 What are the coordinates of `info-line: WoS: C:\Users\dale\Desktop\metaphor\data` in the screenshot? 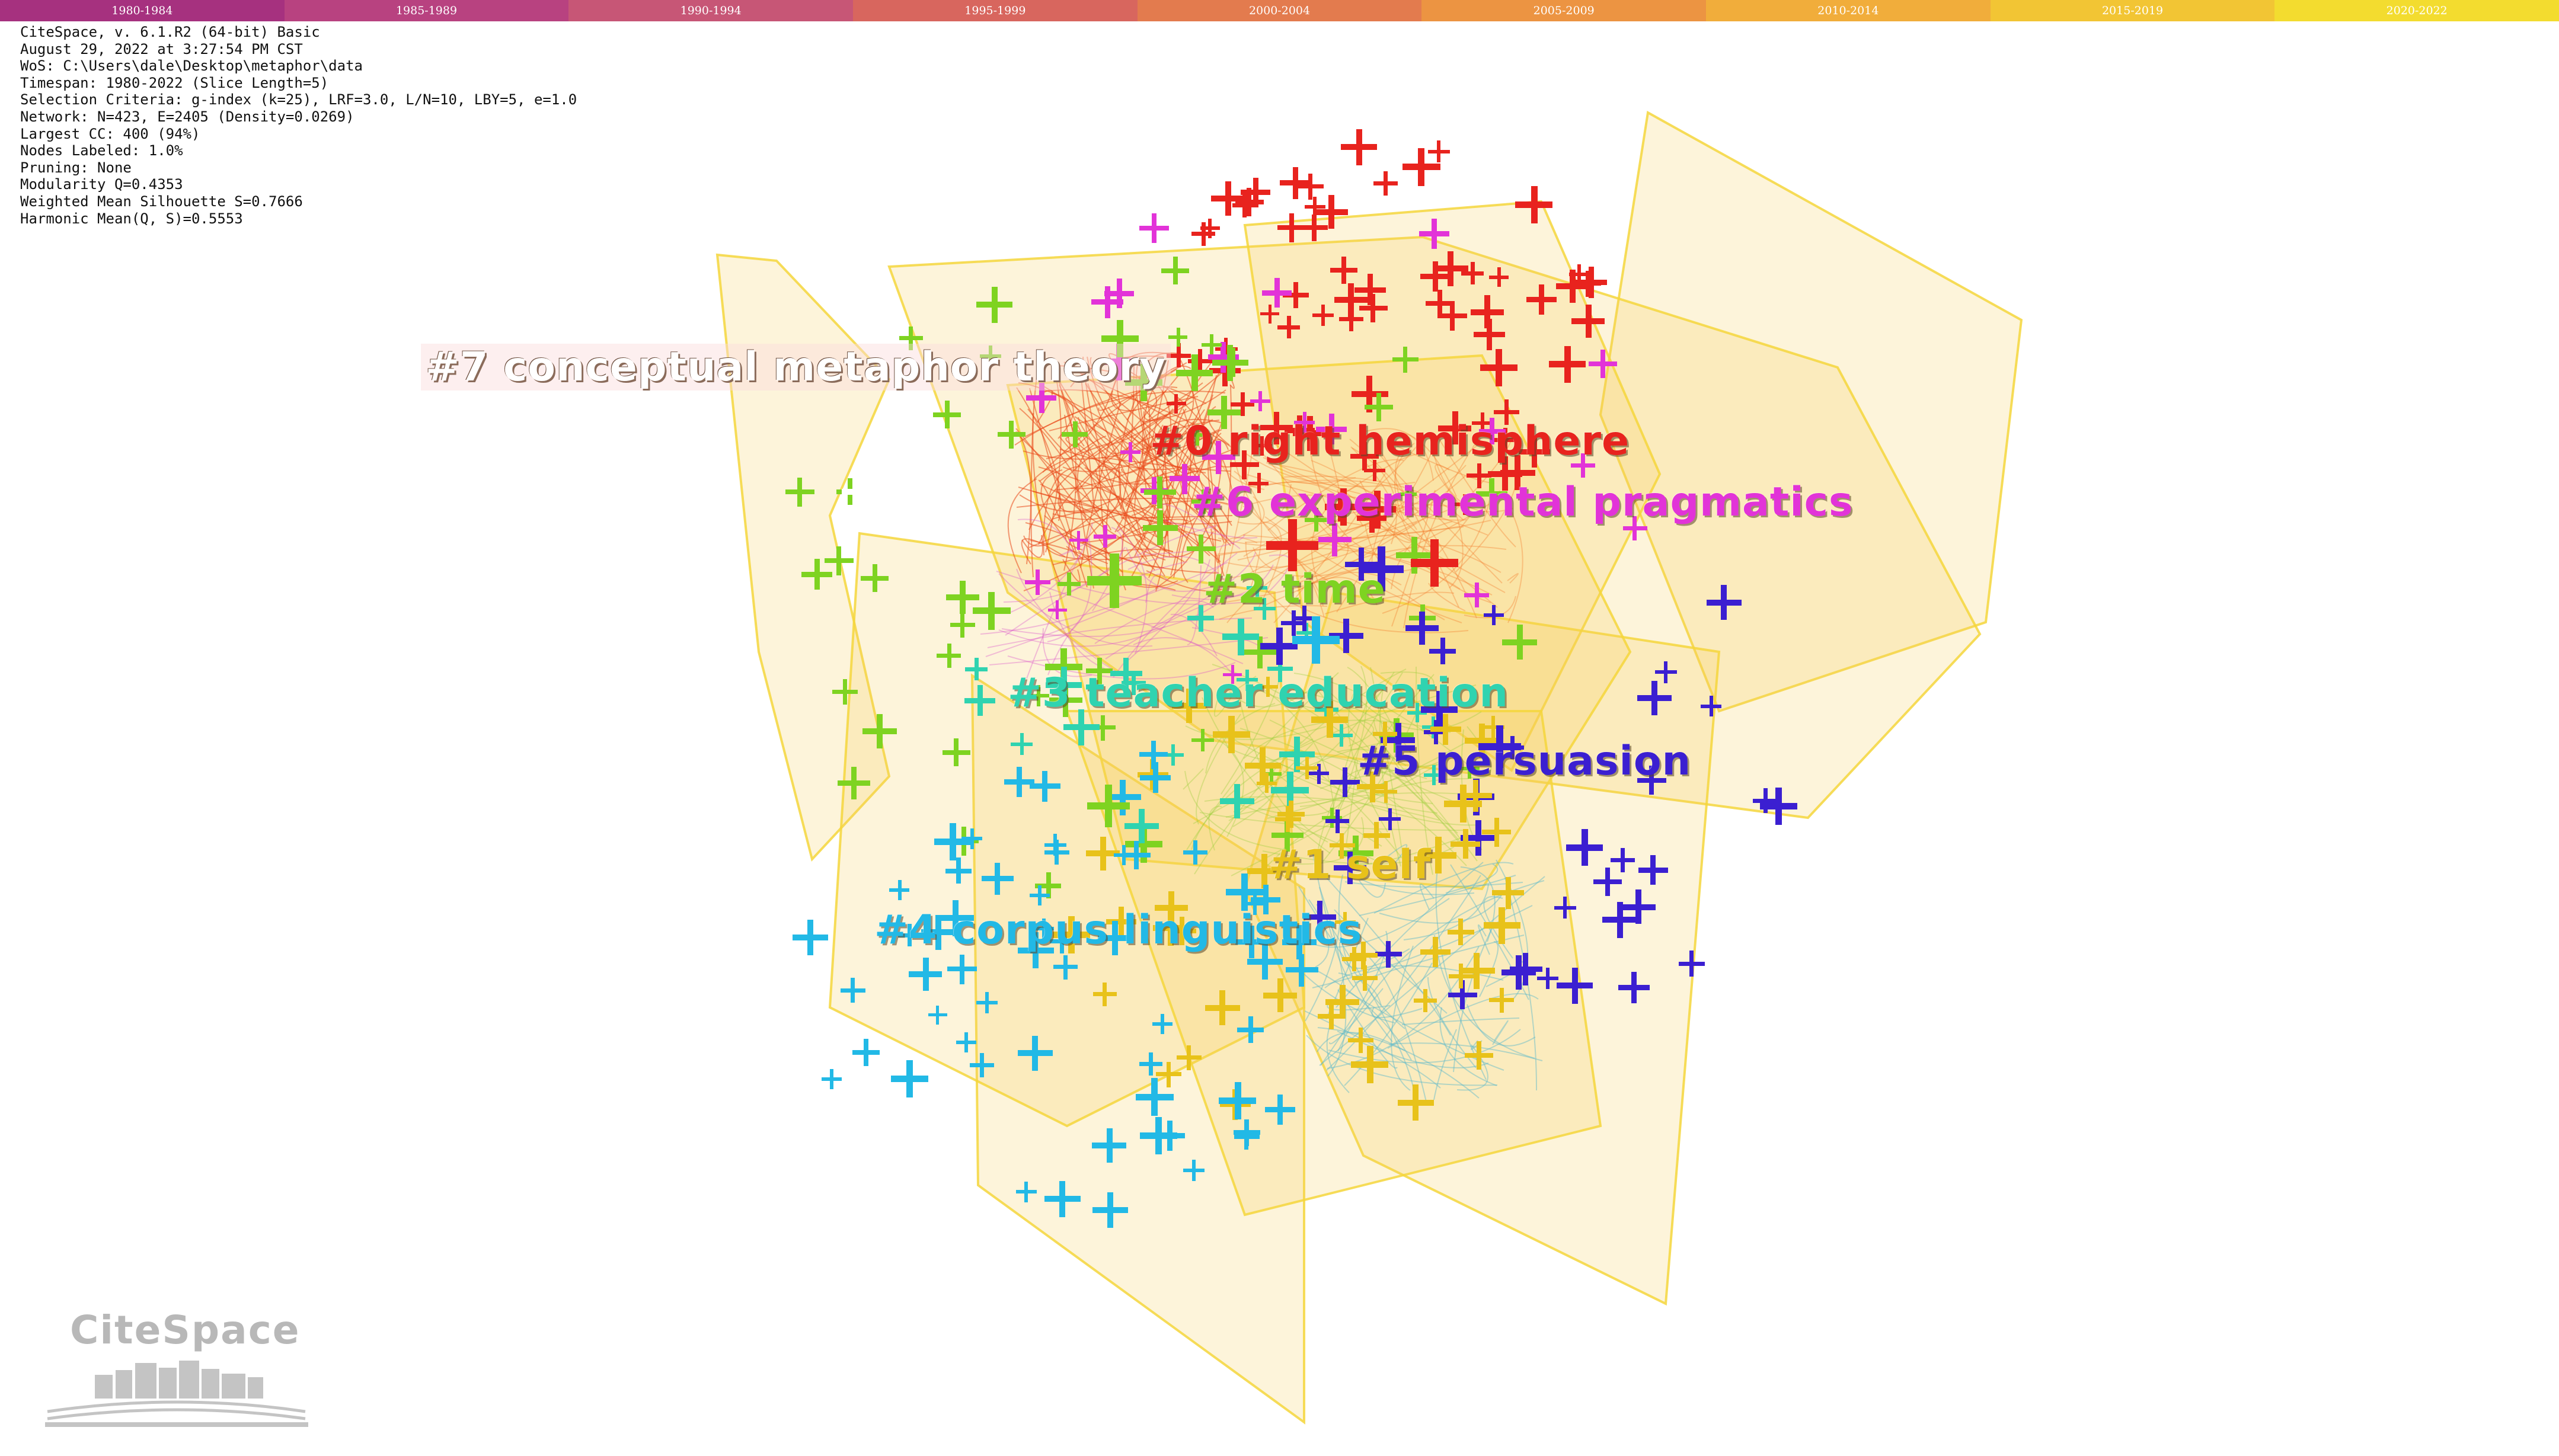 It's located at (191, 66).